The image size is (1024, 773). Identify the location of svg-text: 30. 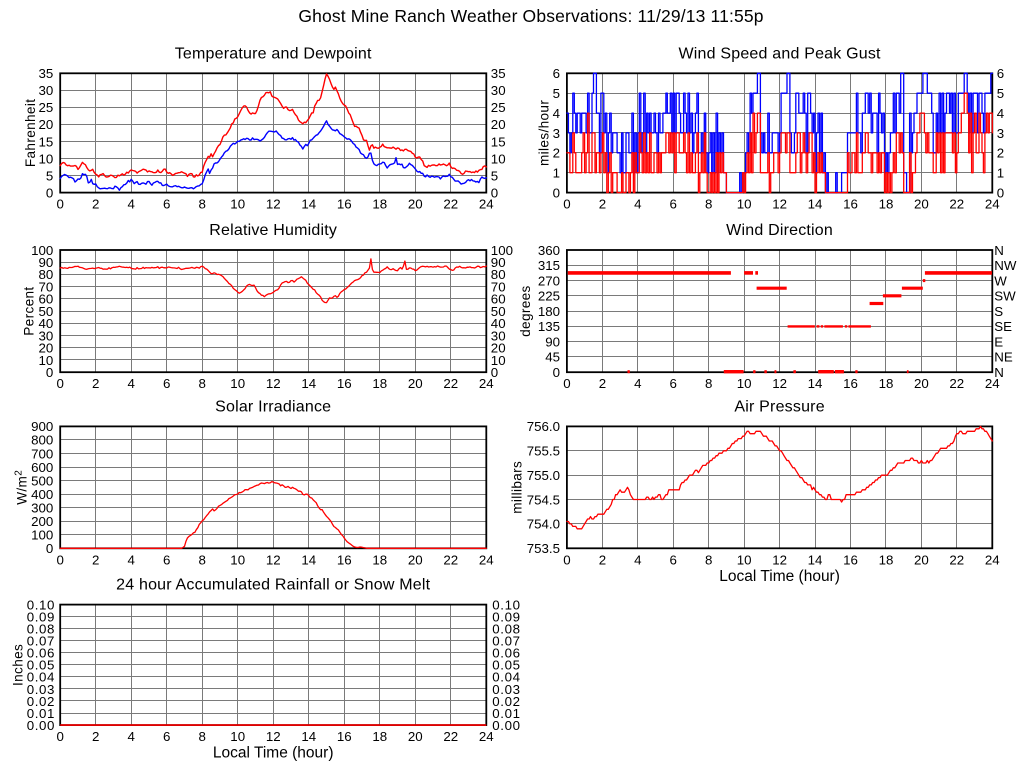
(498, 90).